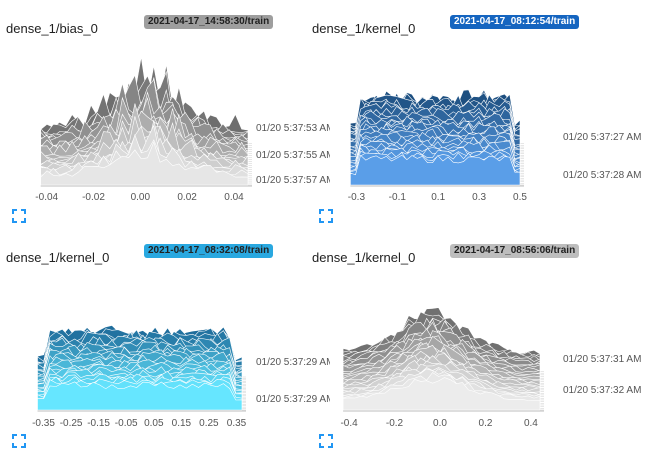 The width and height of the screenshot is (669, 457). Describe the element at coordinates (93, 197) in the screenshot. I see `x-tick-label: -0.02` at that location.